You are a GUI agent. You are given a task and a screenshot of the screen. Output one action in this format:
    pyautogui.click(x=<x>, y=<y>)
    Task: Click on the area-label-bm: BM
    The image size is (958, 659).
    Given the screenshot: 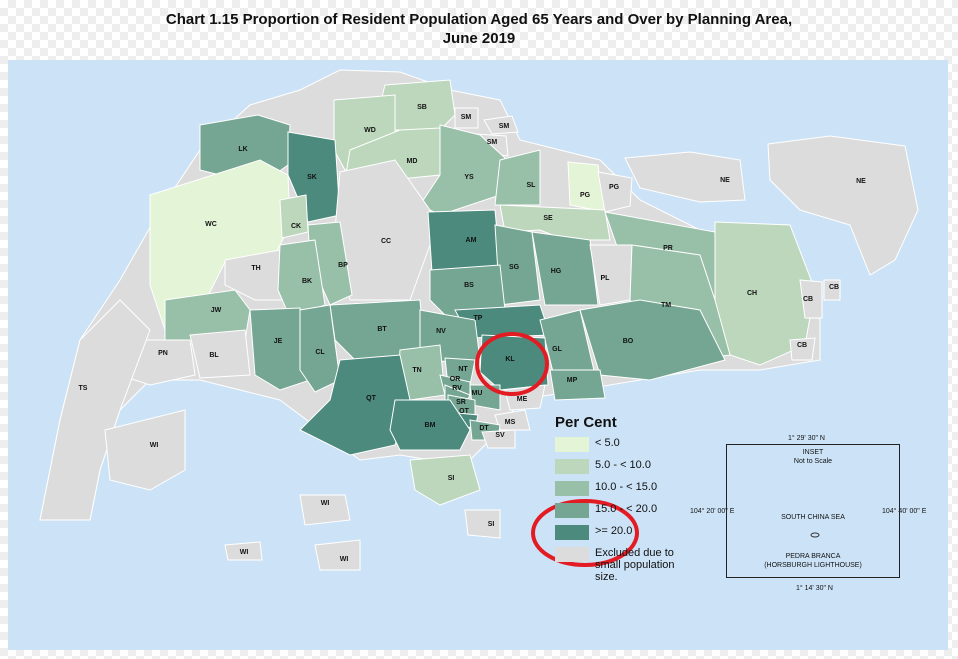 What is the action you would take?
    pyautogui.click(x=430, y=425)
    